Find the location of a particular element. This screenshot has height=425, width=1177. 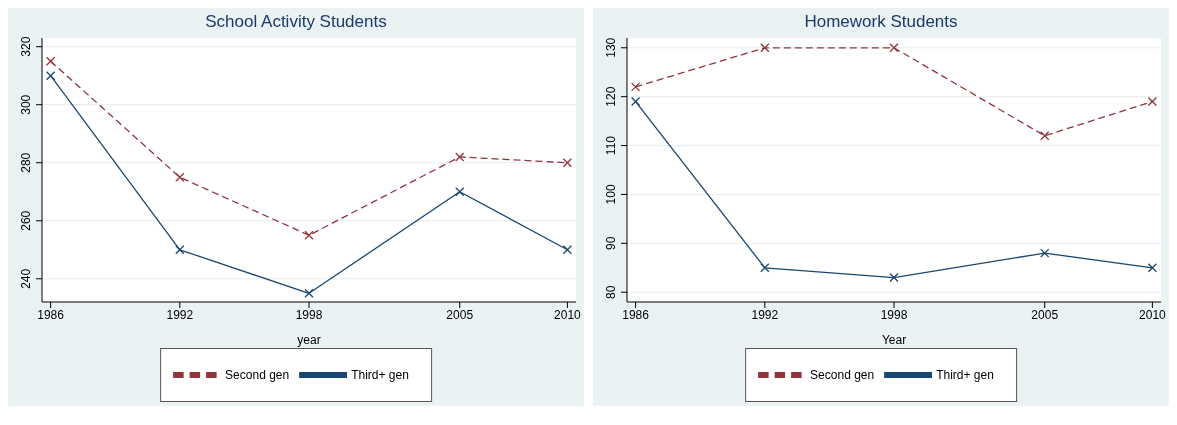

y-tick-label: 320 is located at coordinates (26, 46).